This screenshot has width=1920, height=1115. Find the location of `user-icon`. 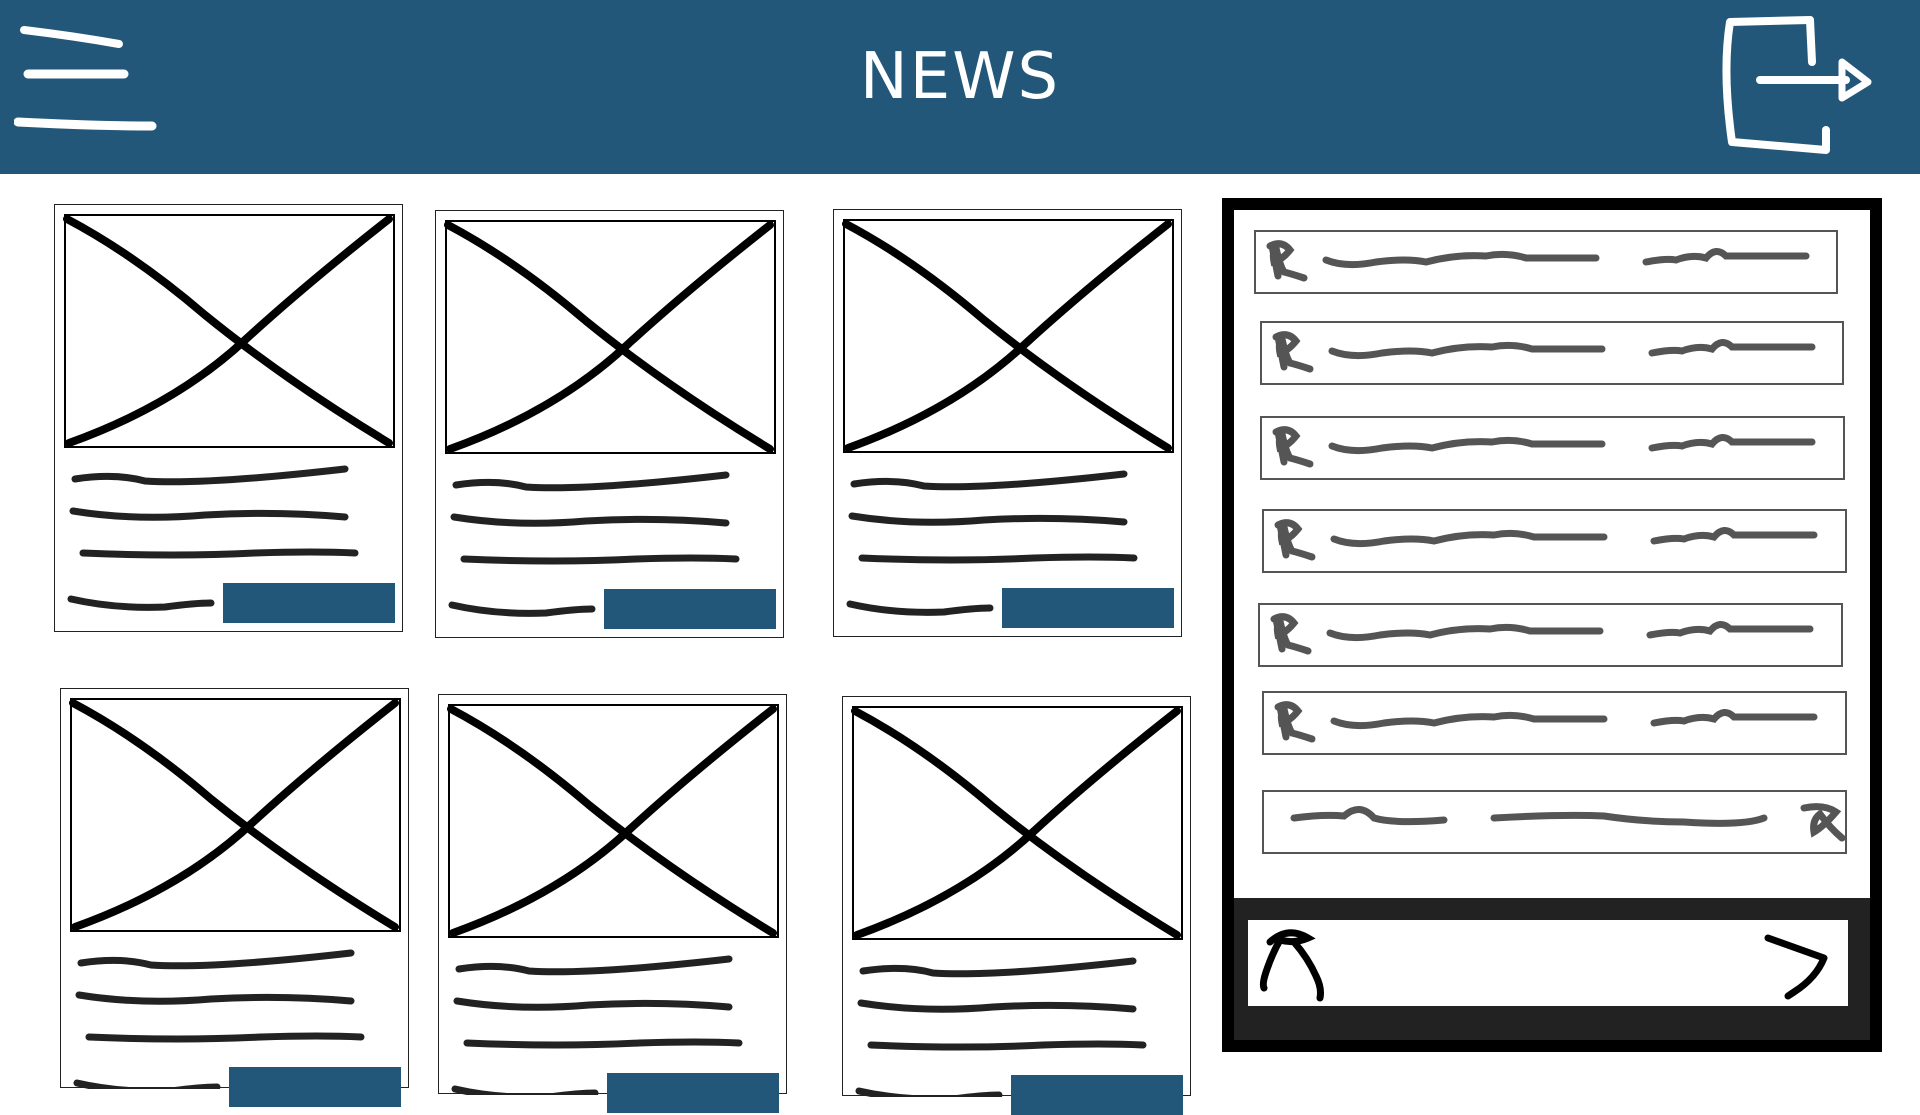

user-icon is located at coordinates (1291, 965).